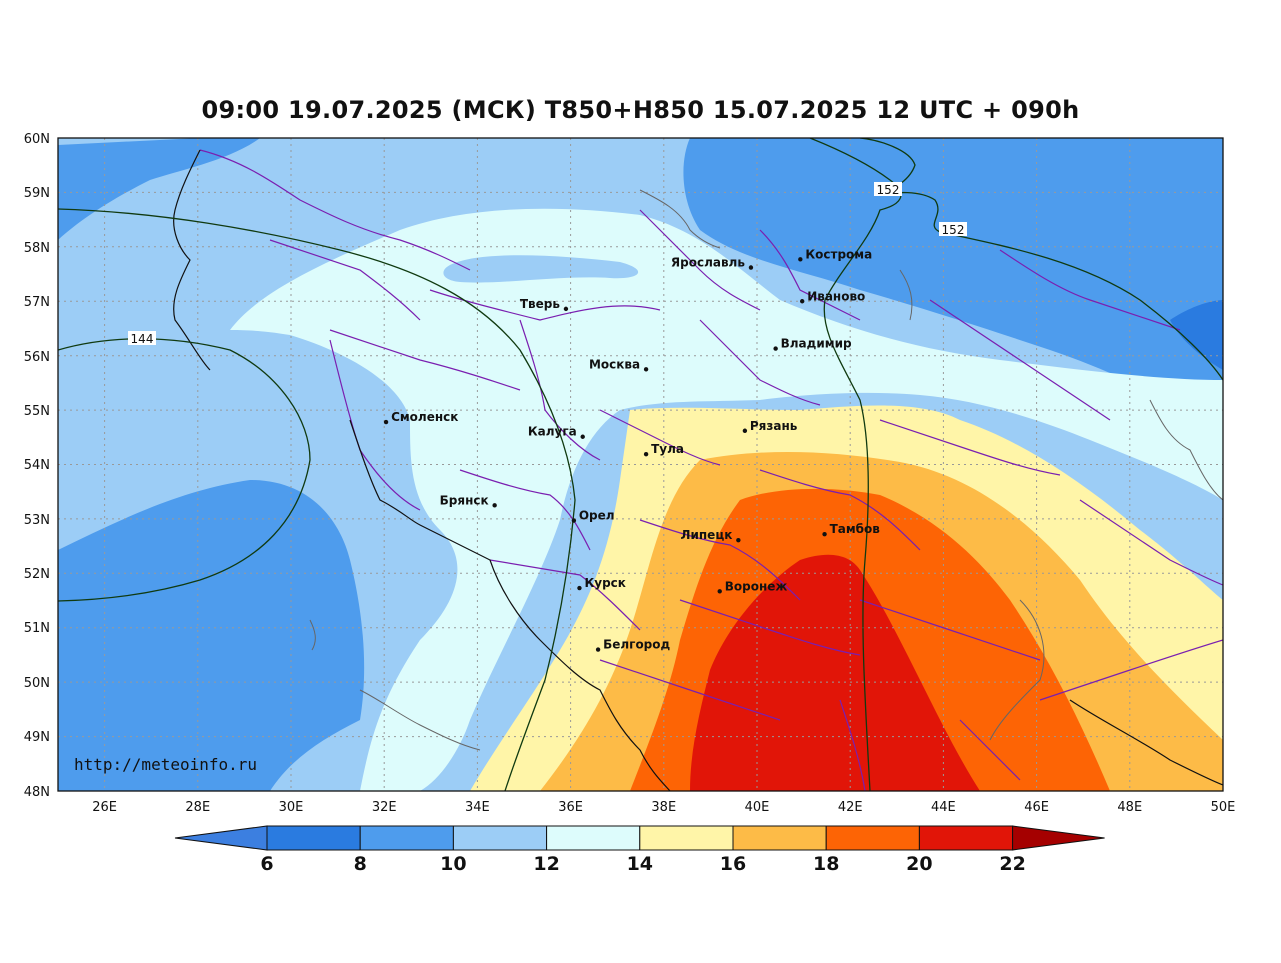  What do you see at coordinates (943, 807) in the screenshot?
I see `lon-tick-label: 44E` at bounding box center [943, 807].